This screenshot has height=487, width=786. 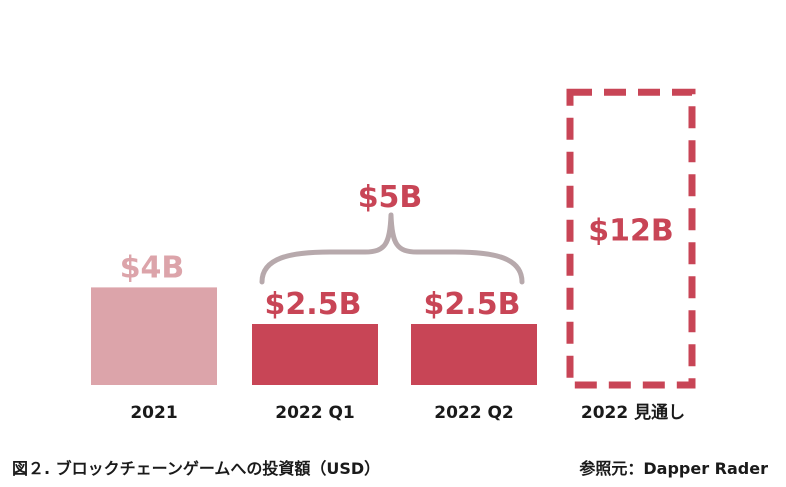 I want to click on category-label-2022-forecast: 2022 見通し, so click(x=633, y=413).